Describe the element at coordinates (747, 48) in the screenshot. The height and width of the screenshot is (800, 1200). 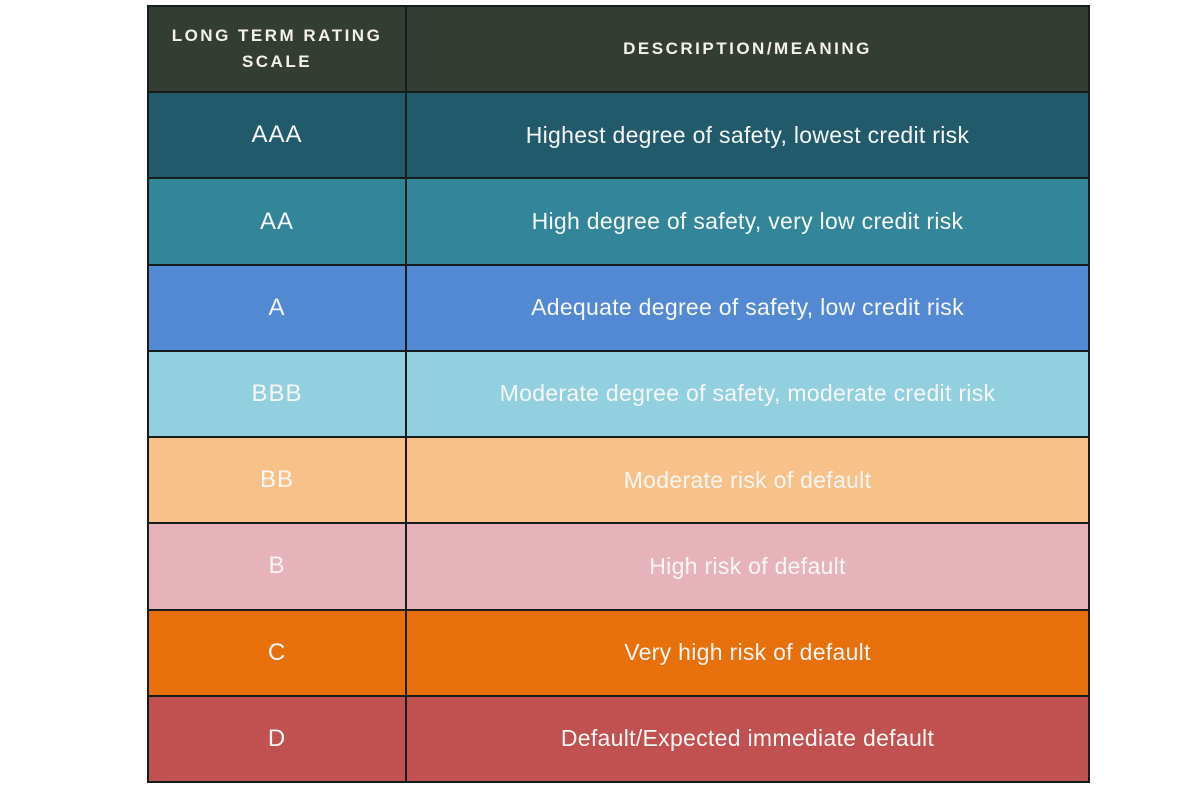
I see `column-header-description: DESCRIPTION/MEANING` at that location.